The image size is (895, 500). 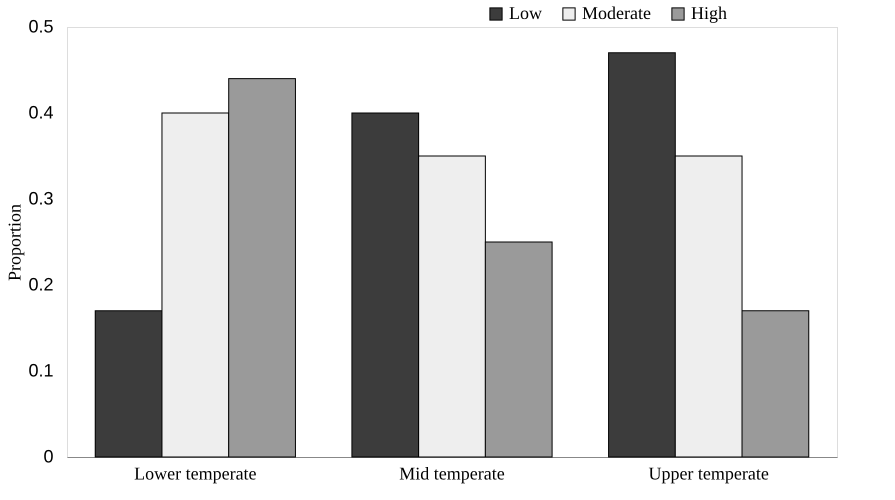 I want to click on legend-label: Low, so click(x=525, y=13).